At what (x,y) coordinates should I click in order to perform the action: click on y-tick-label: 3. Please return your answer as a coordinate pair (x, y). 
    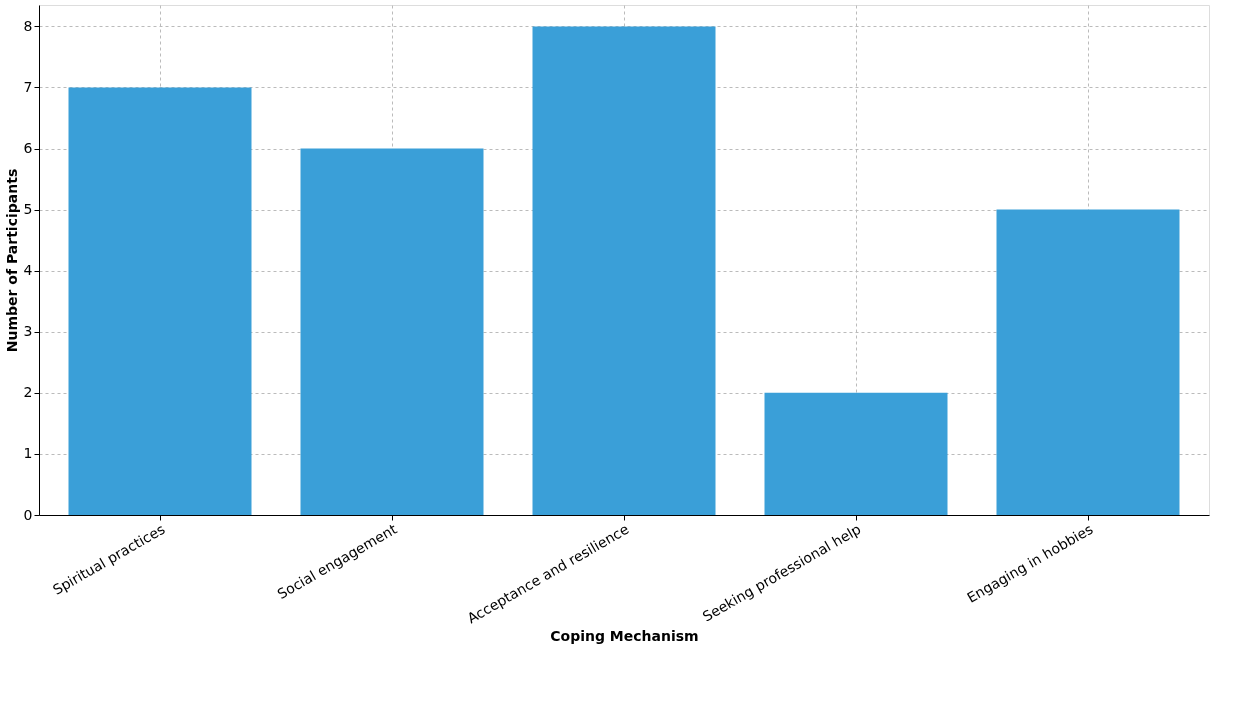
    Looking at the image, I should click on (28, 331).